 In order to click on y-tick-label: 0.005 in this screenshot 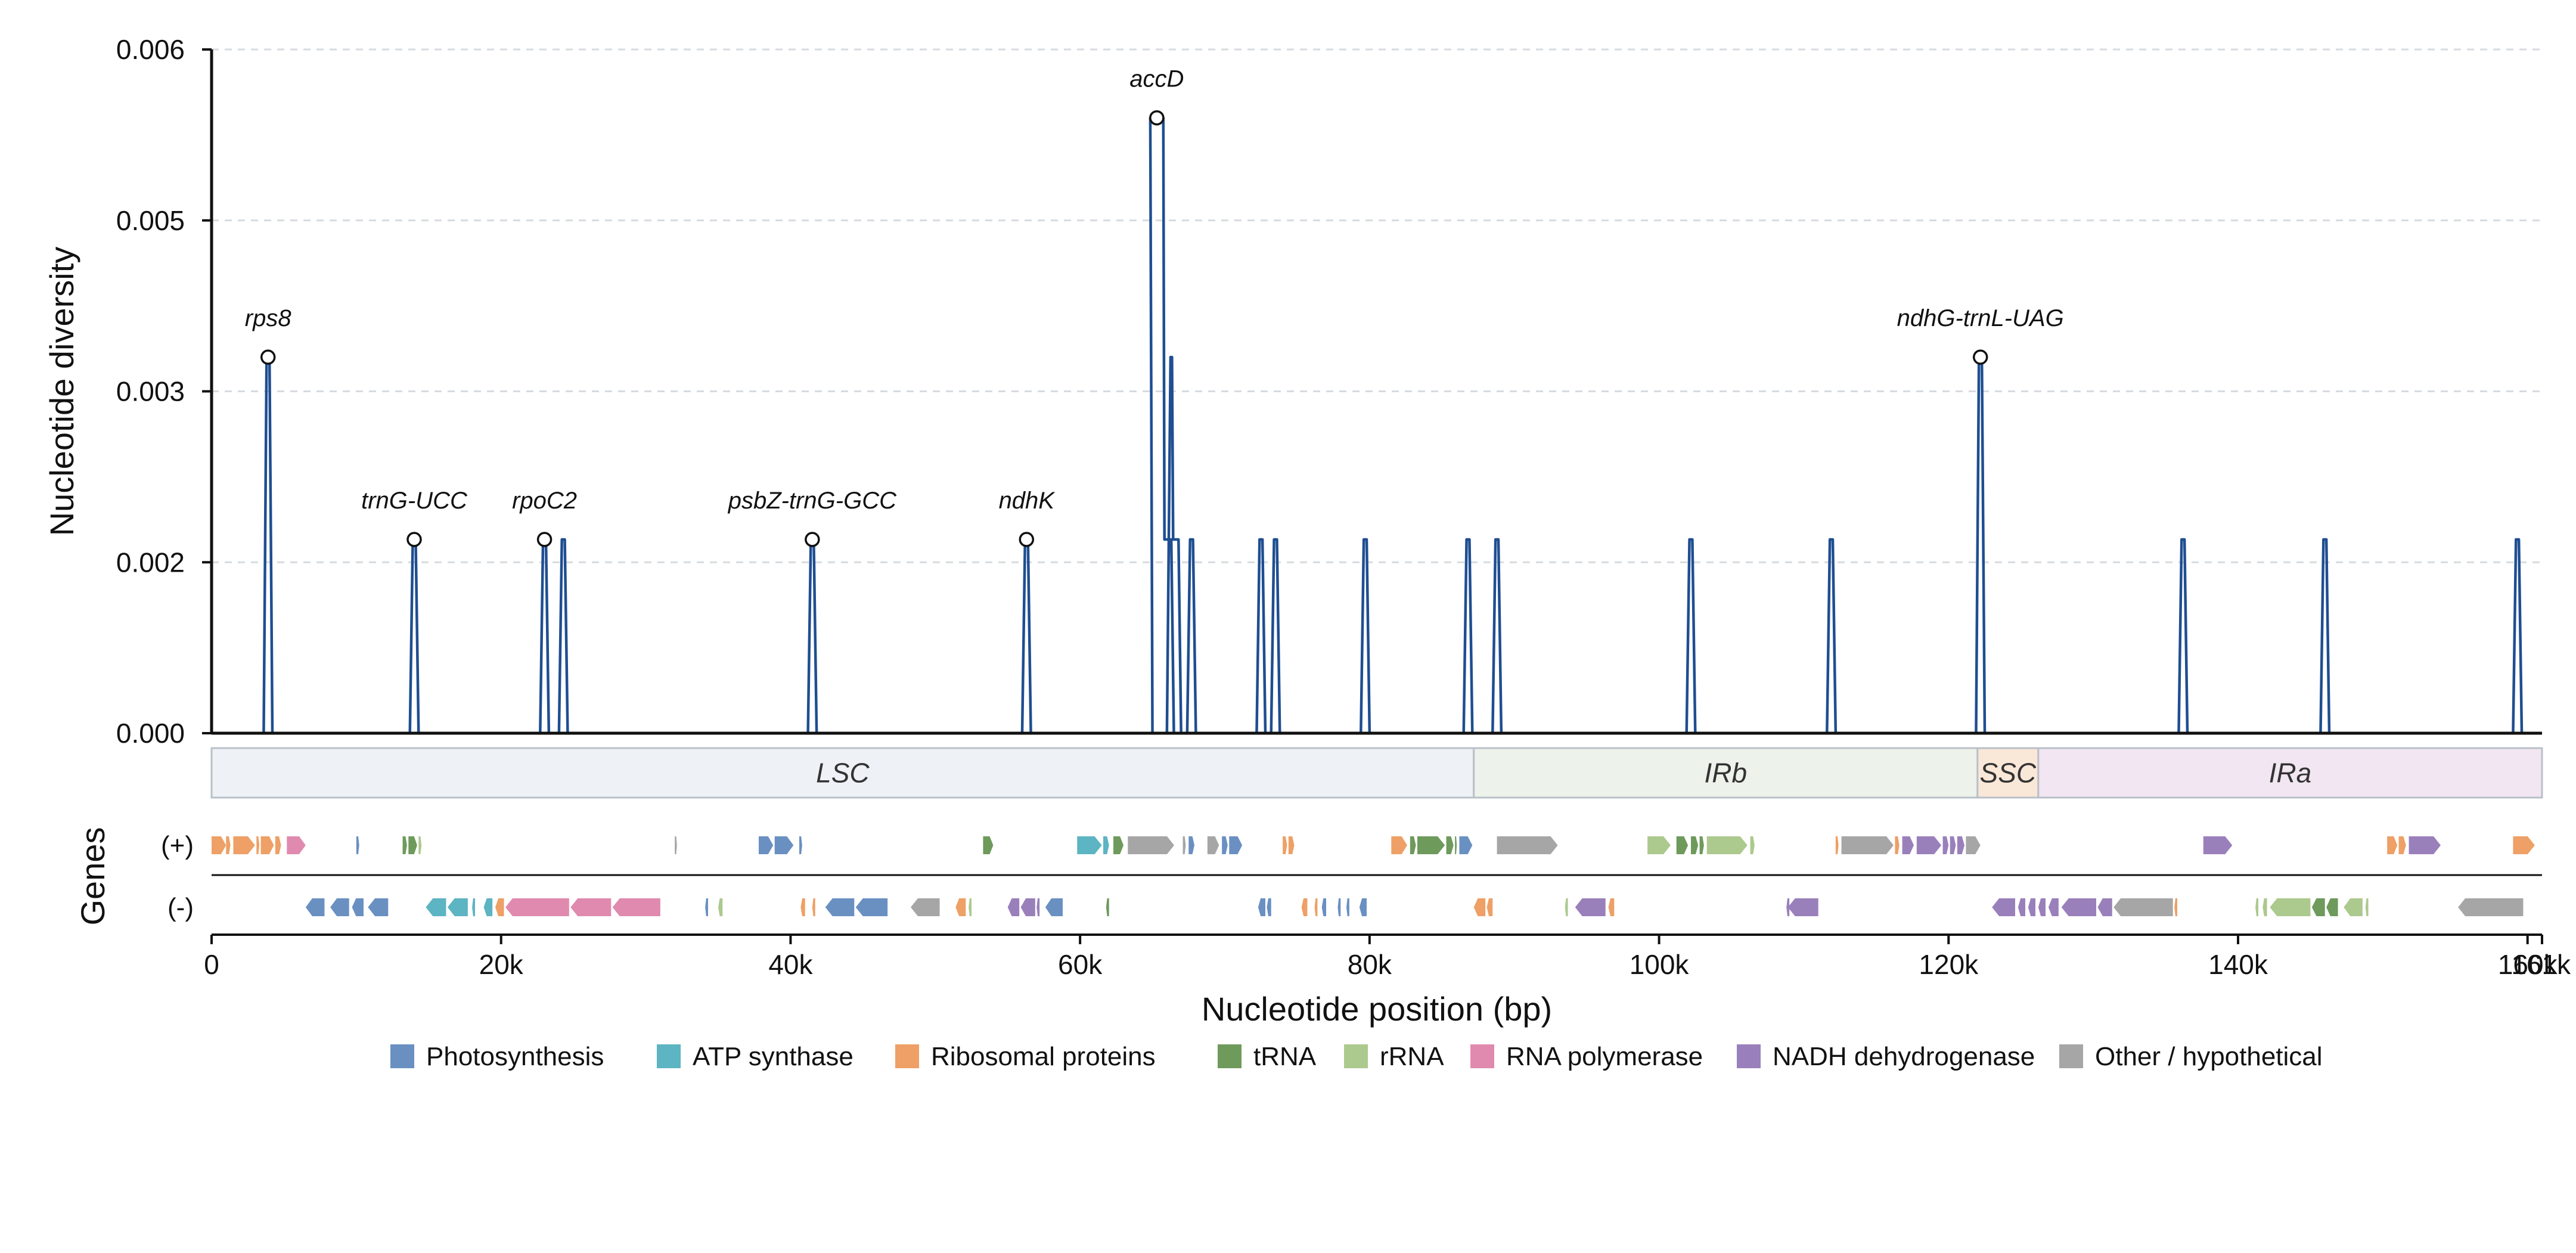, I will do `click(151, 220)`.